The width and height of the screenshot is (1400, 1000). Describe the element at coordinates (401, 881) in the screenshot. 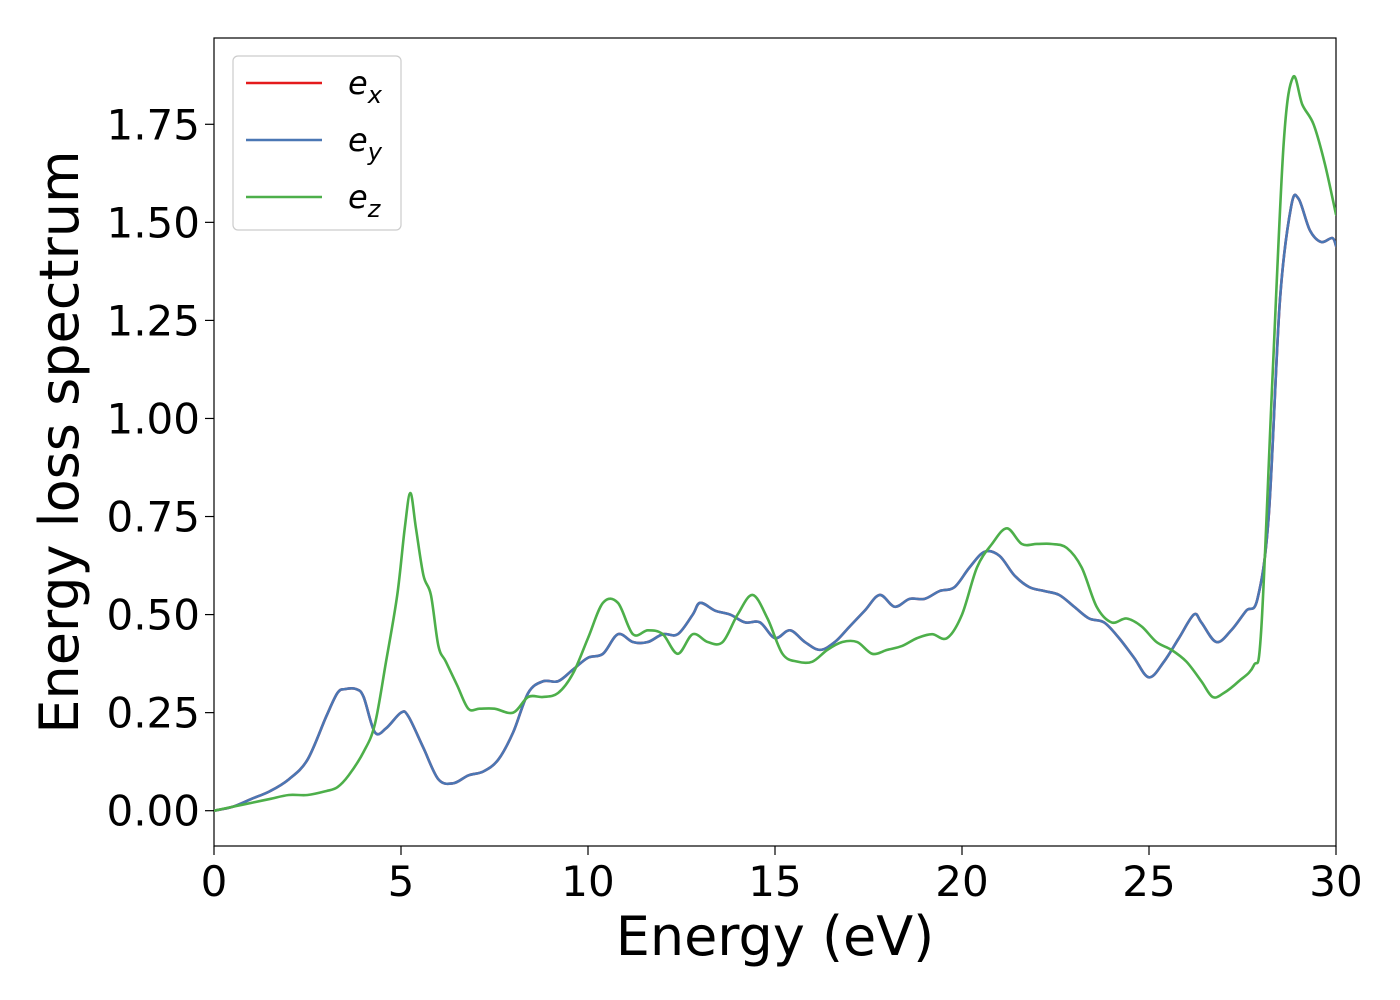

I see `x-tick-label: 5` at that location.